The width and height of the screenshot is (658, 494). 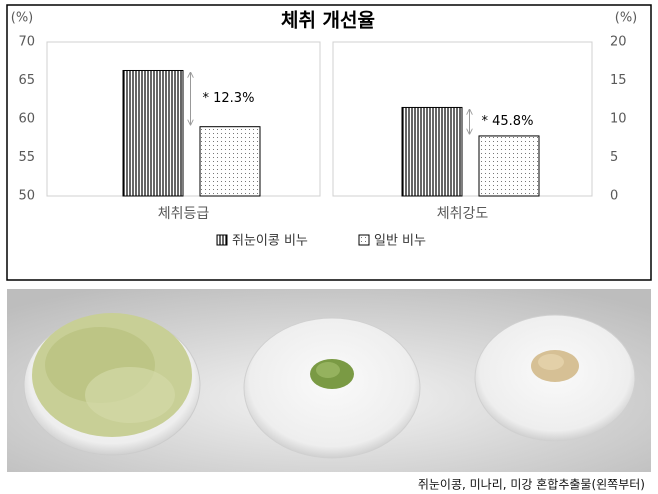 I want to click on y-tick-label: 0, so click(x=614, y=196).